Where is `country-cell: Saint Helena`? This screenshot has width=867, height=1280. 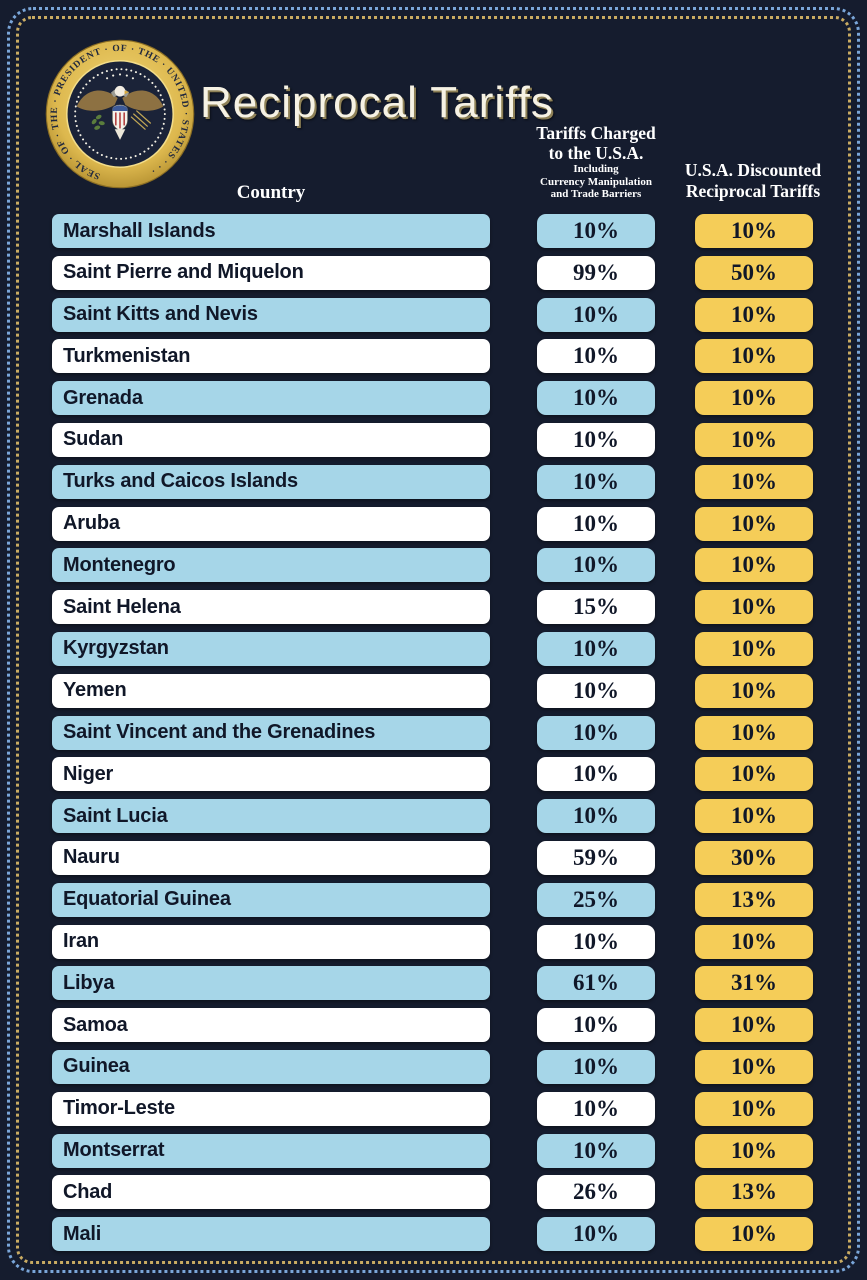 country-cell: Saint Helena is located at coordinates (271, 607).